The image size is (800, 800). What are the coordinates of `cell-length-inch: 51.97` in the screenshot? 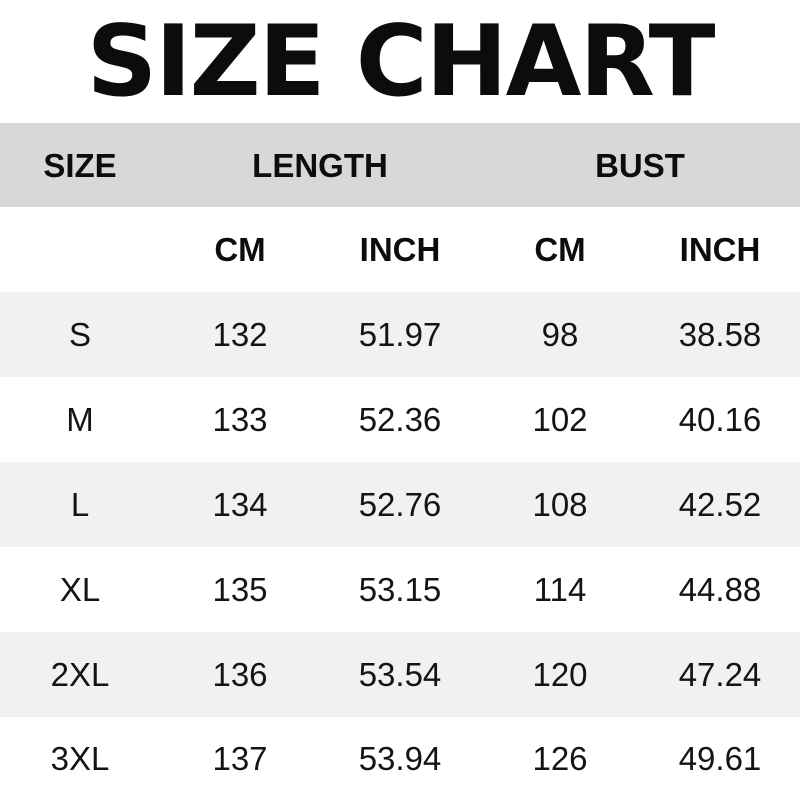 It's located at (400, 334).